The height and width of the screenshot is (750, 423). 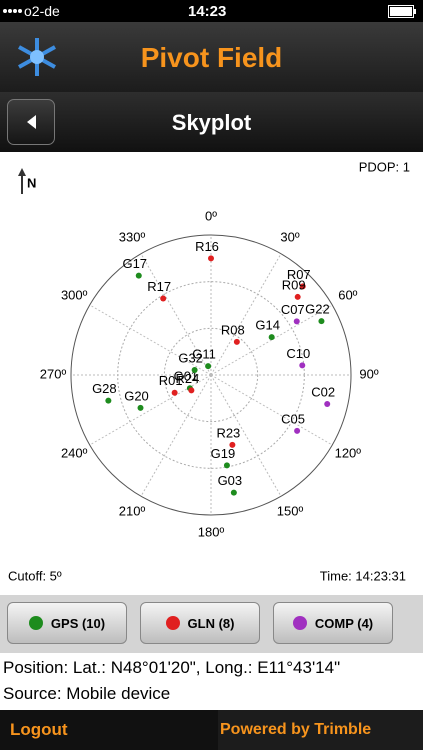 What do you see at coordinates (31, 122) in the screenshot?
I see `back-button` at bounding box center [31, 122].